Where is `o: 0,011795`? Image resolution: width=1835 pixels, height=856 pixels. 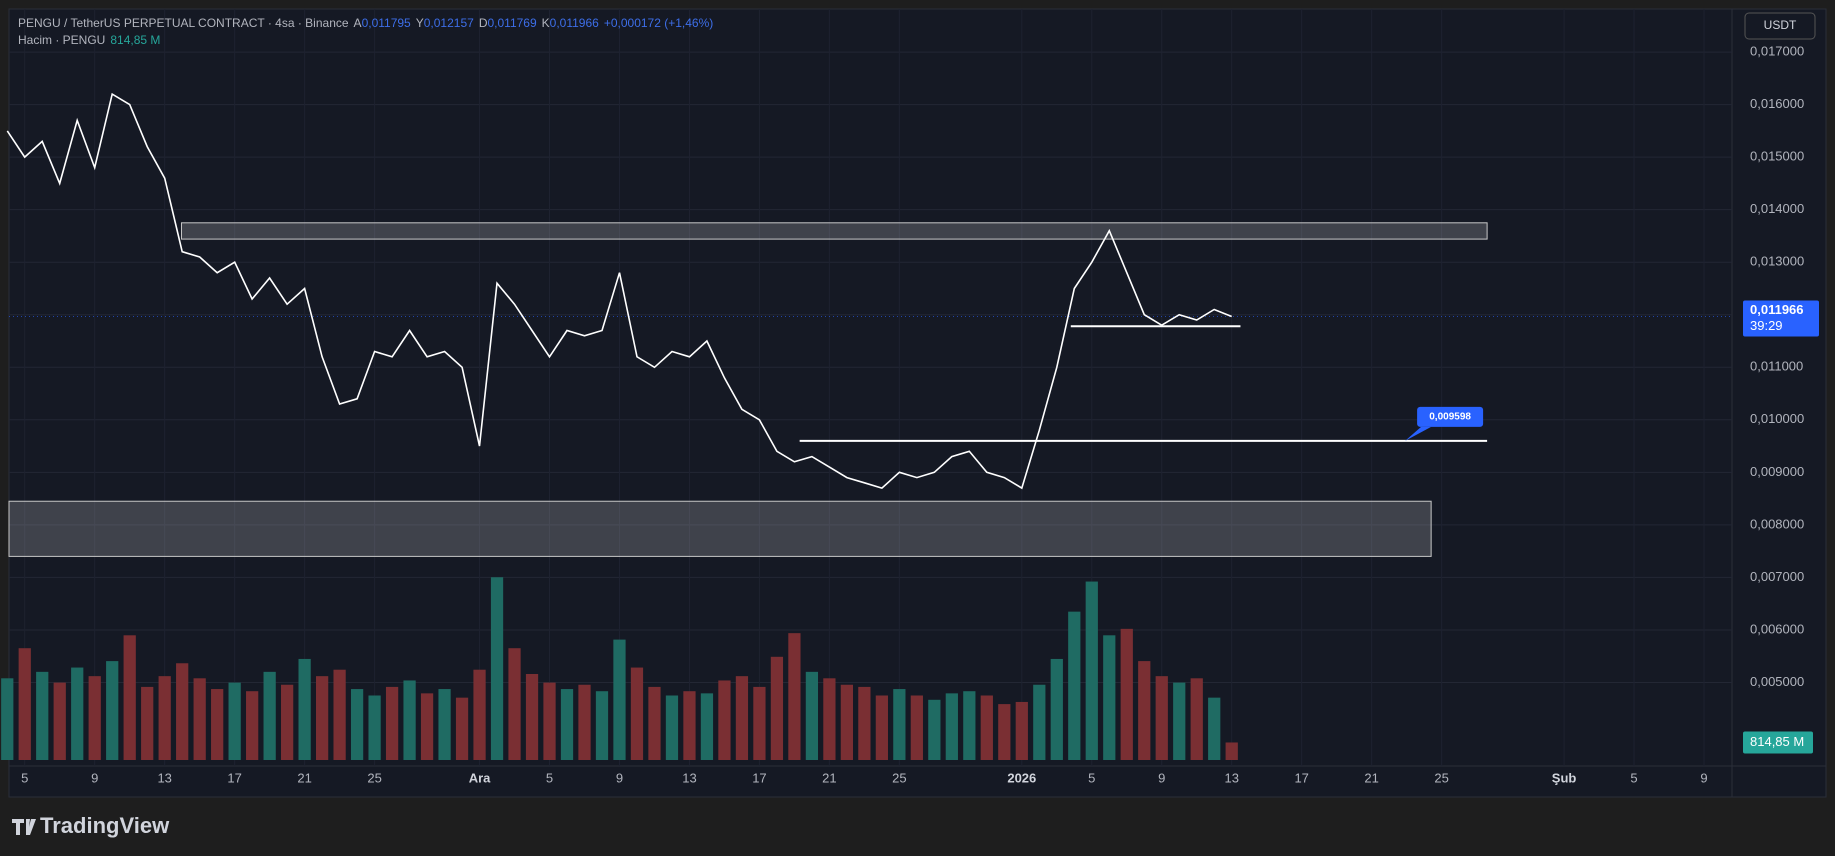 o: 0,011795 is located at coordinates (386, 23).